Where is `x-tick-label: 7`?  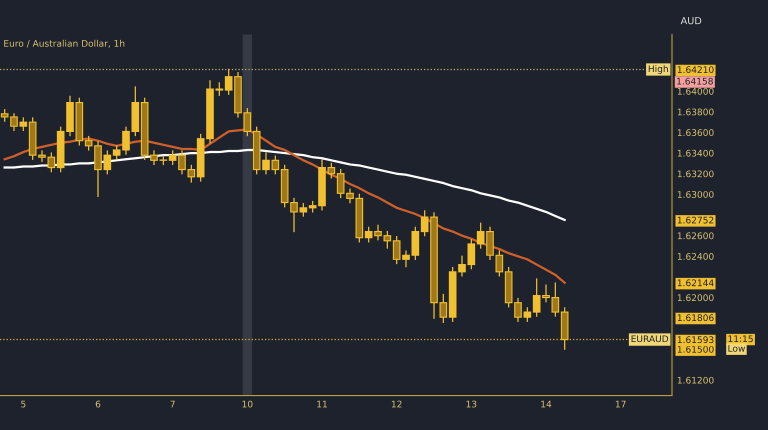
x-tick-label: 7 is located at coordinates (172, 404).